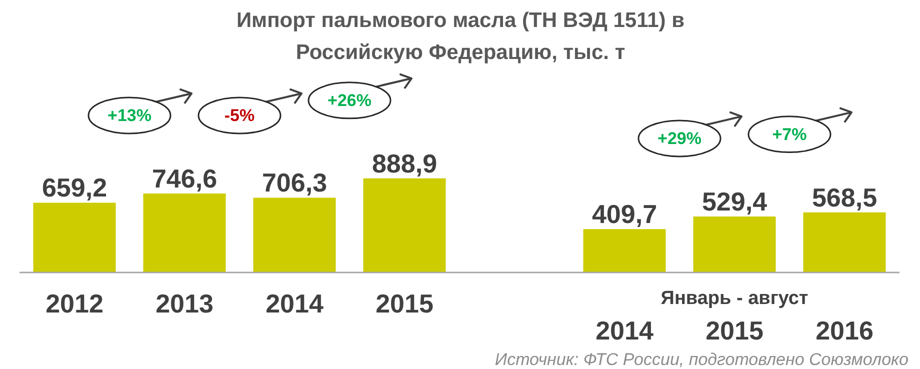  I want to click on x-tick-label: 2016, so click(845, 331).